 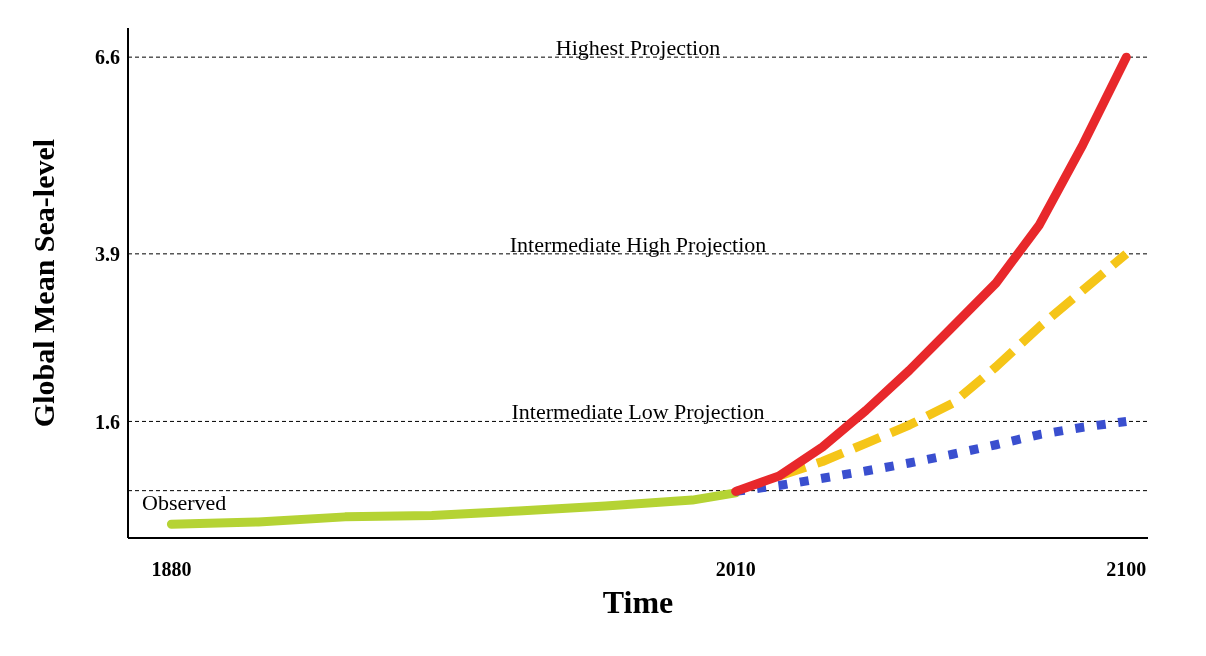 What do you see at coordinates (735, 569) in the screenshot?
I see `x-tick-label: 2010` at bounding box center [735, 569].